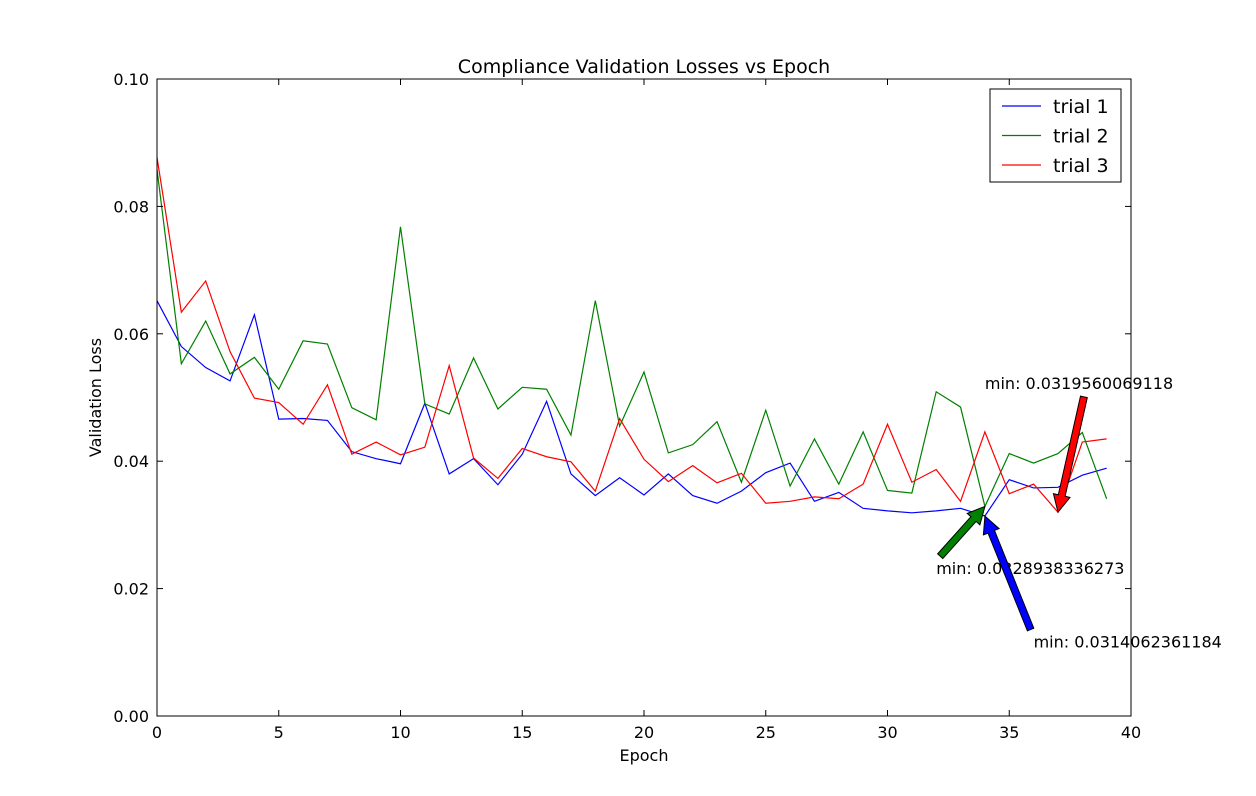 Image resolution: width=1256 pixels, height=796 pixels. I want to click on y-tick-label: 0.08, so click(131, 206).